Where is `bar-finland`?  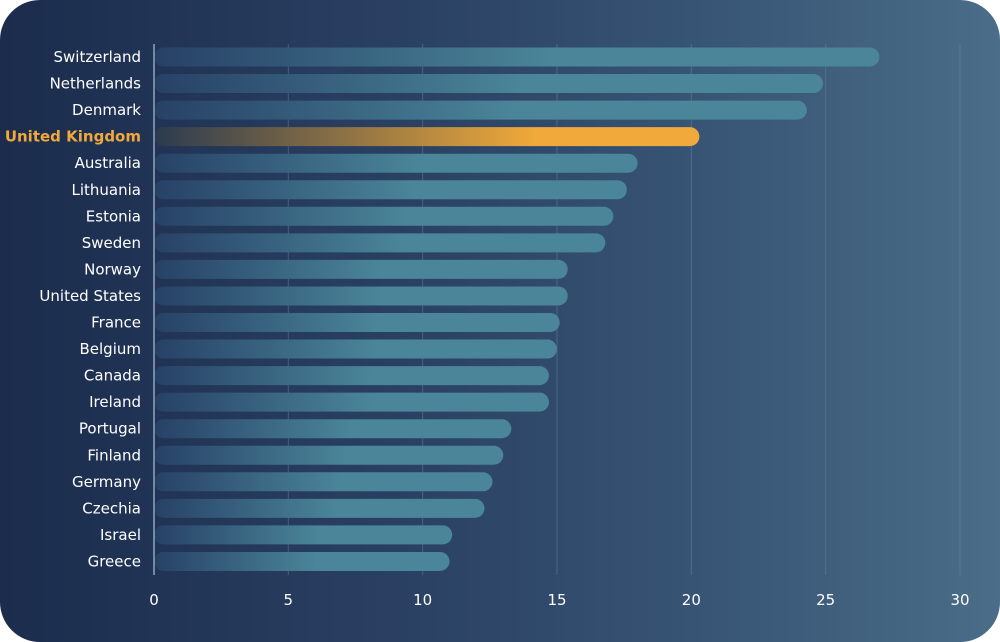
bar-finland is located at coordinates (329, 455).